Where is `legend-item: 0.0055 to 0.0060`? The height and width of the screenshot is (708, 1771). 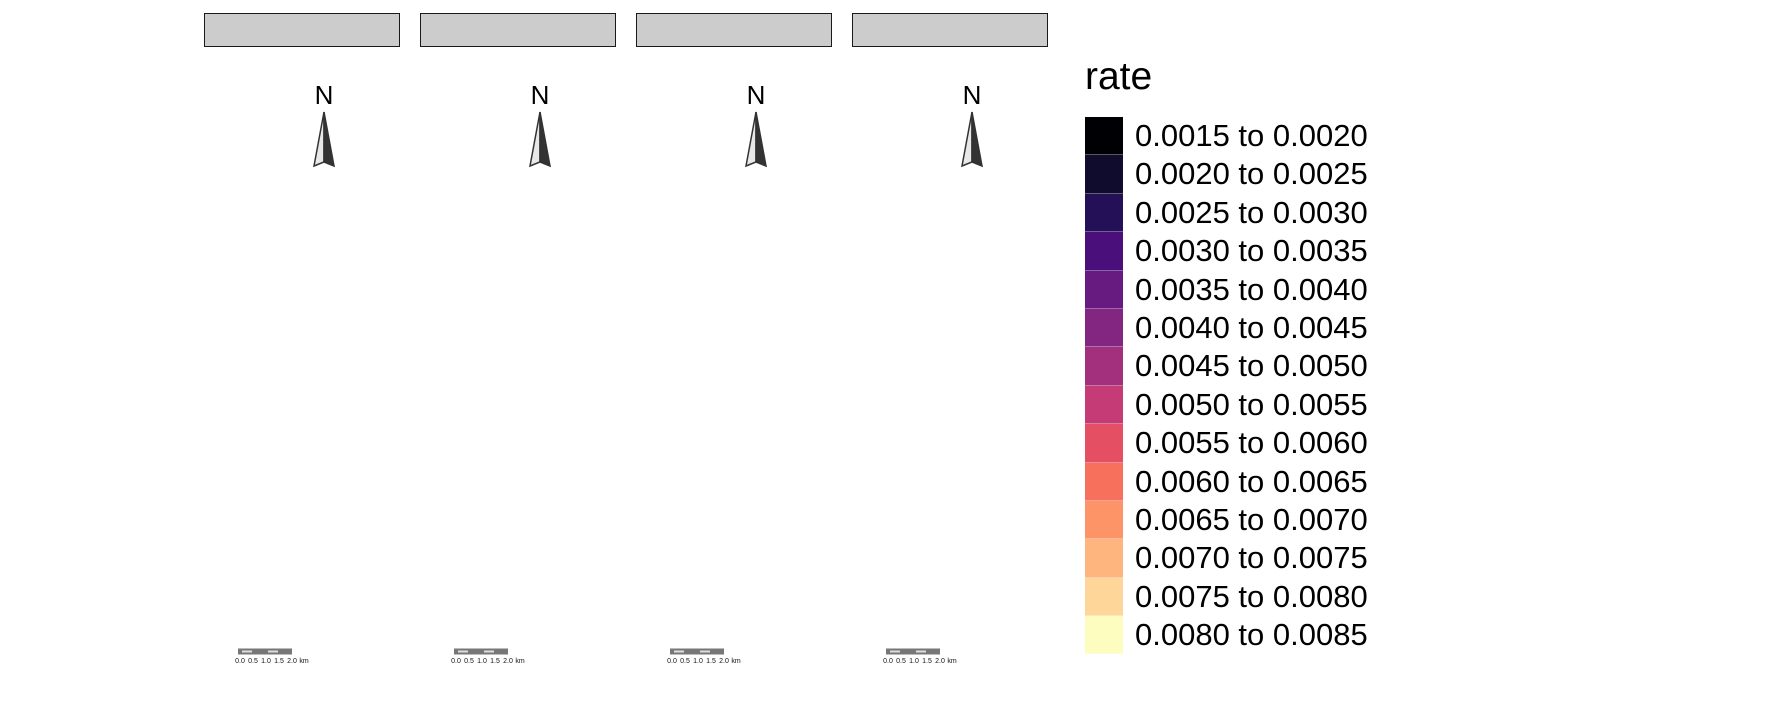 legend-item: 0.0055 to 0.0060 is located at coordinates (1265, 443).